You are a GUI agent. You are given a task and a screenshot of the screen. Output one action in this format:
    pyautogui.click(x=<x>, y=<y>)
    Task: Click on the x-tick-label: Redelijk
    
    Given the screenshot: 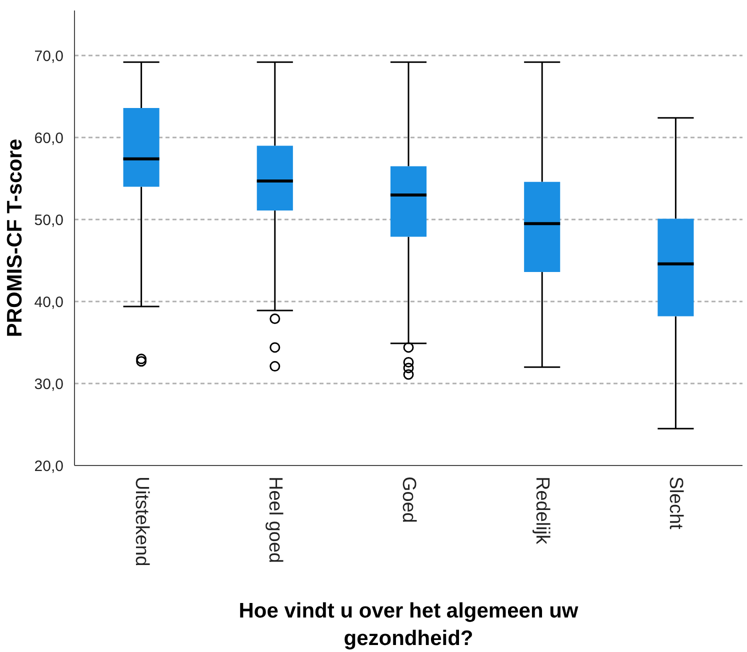 What is the action you would take?
    pyautogui.click(x=542, y=510)
    